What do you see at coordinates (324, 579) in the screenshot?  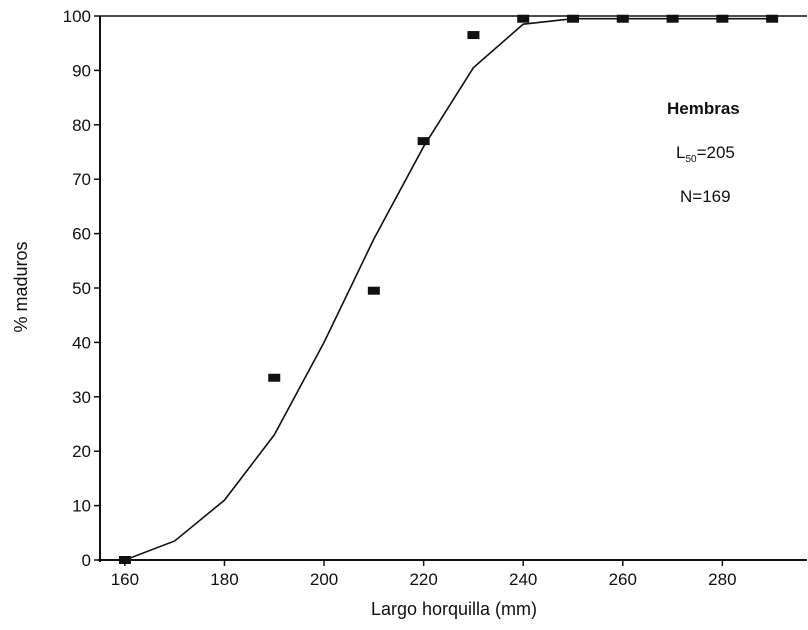 I see `x-tick-label: 200` at bounding box center [324, 579].